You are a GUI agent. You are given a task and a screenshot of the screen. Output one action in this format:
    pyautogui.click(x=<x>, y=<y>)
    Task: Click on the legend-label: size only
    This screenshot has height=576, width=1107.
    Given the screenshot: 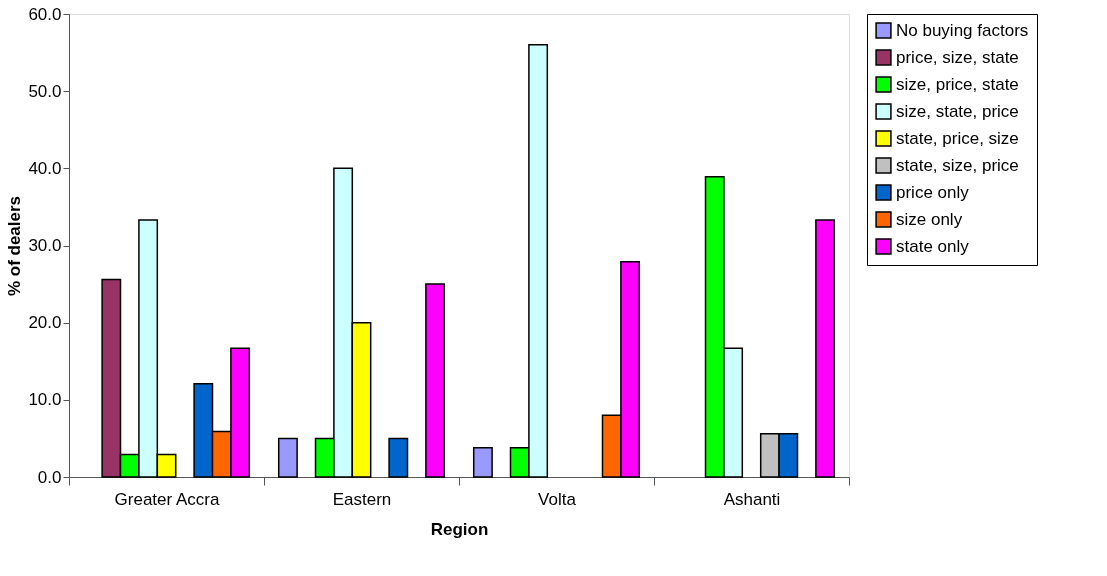 What is the action you would take?
    pyautogui.click(x=929, y=219)
    